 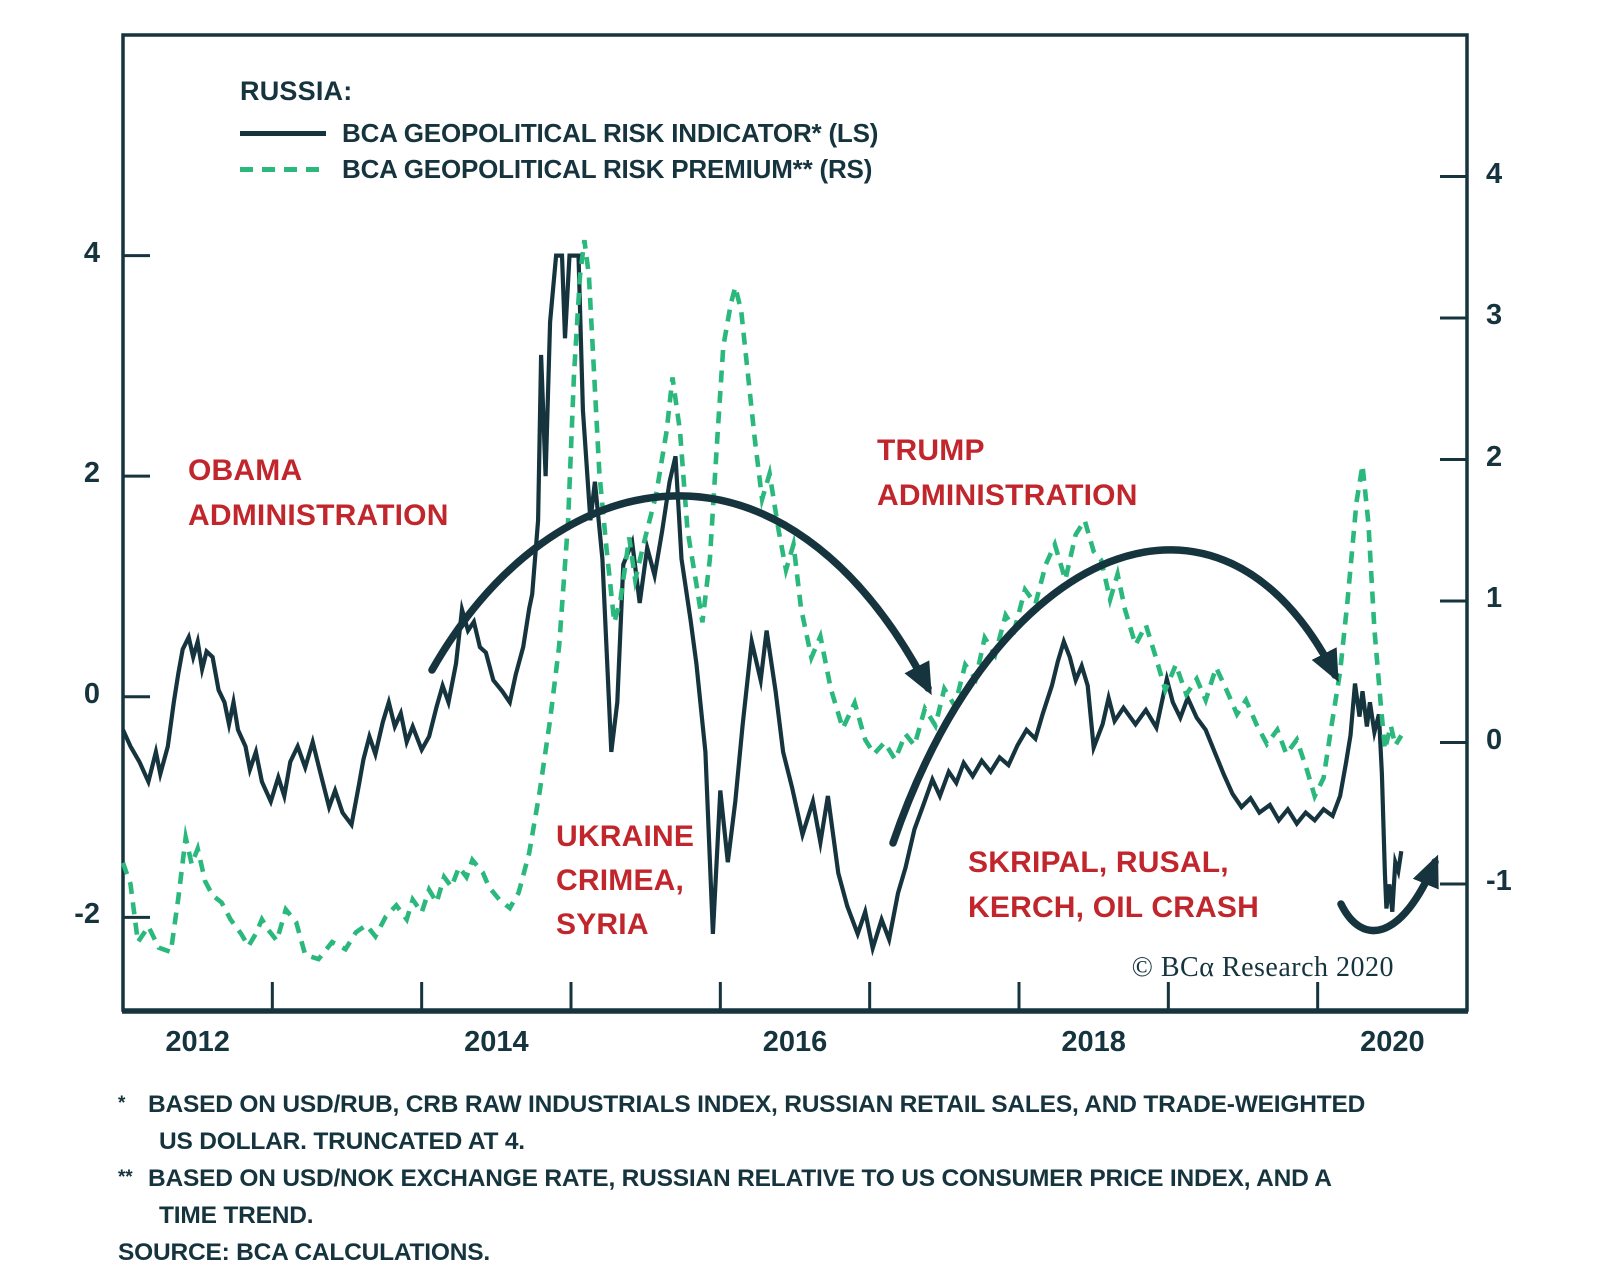 What do you see at coordinates (283, 169) in the screenshot?
I see `dashed-line-swatch` at bounding box center [283, 169].